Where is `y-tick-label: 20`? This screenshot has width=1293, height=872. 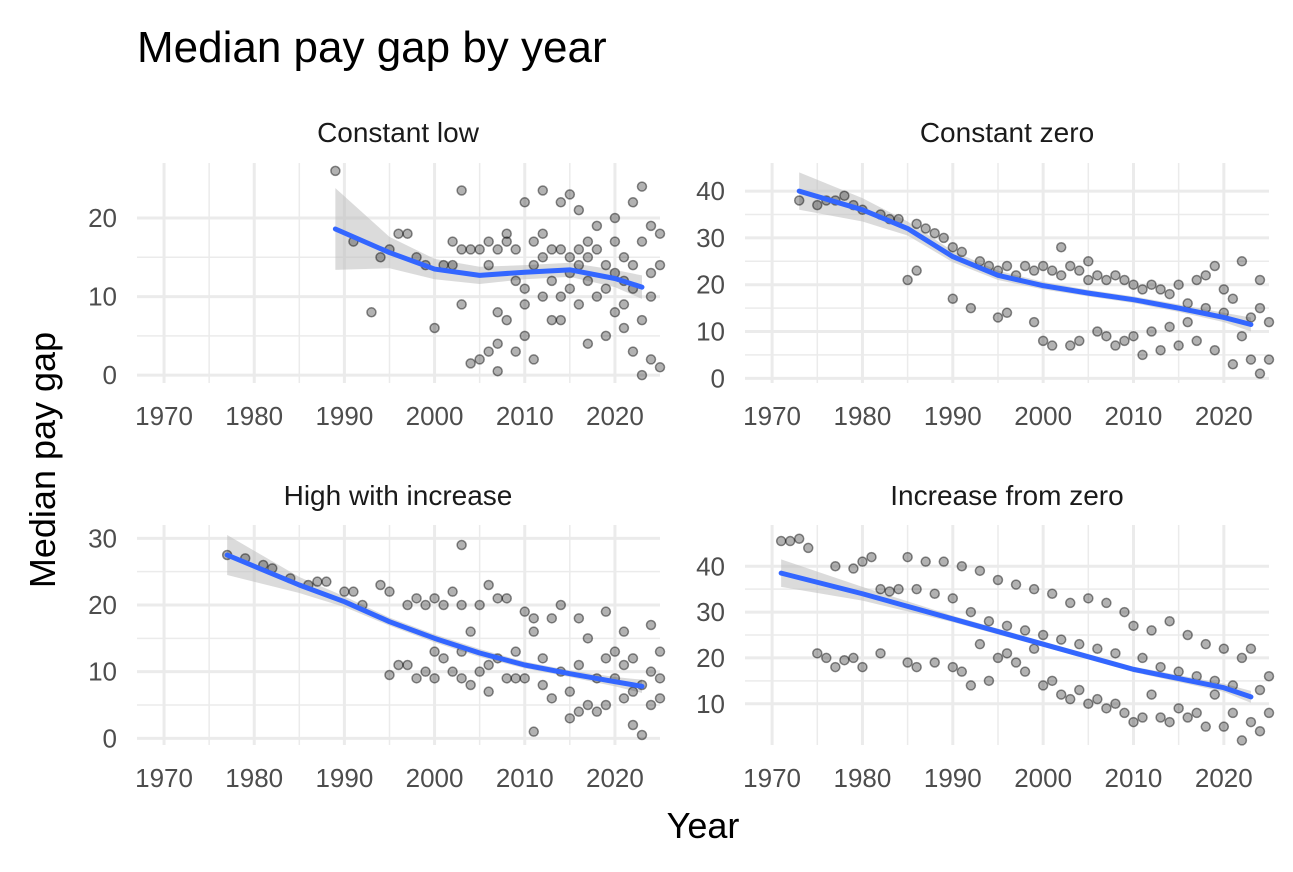 y-tick-label: 20 is located at coordinates (710, 658).